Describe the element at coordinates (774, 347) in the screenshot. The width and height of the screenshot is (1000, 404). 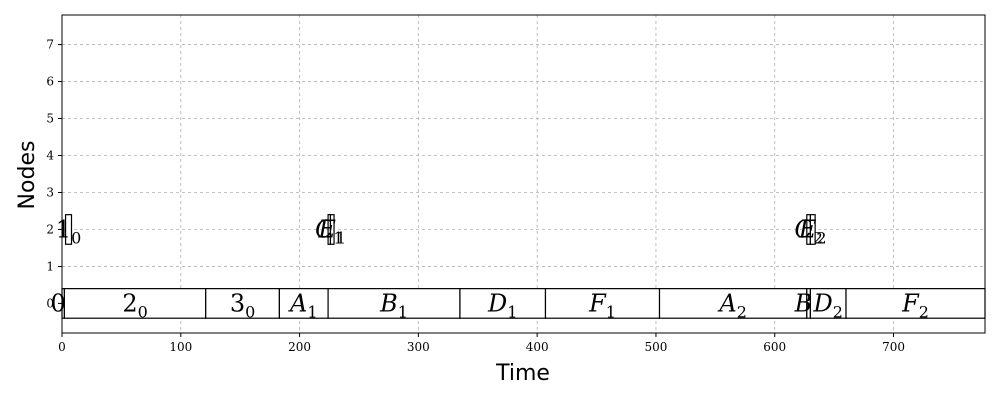
I see `x-tick-label: 600` at that location.